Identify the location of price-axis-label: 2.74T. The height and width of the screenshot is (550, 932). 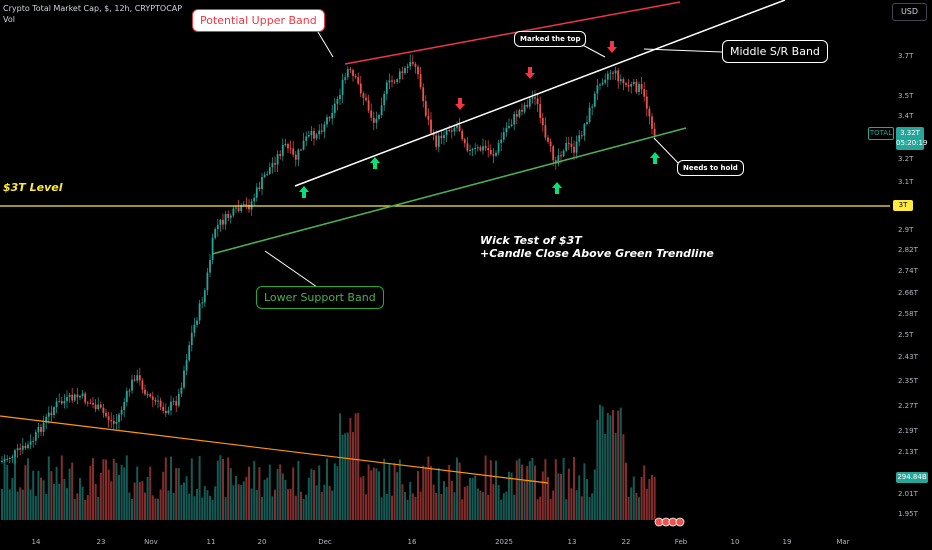
(908, 271).